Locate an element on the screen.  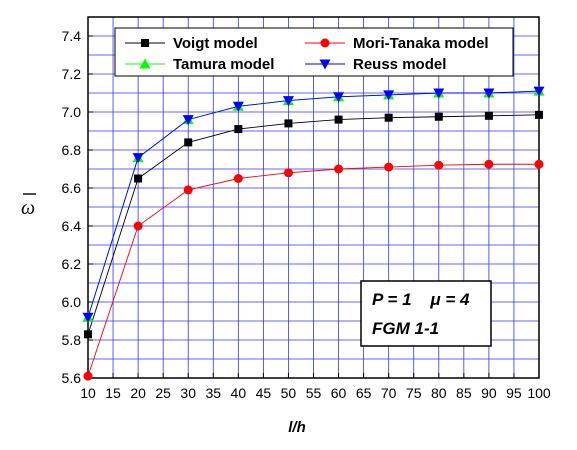
legend-box is located at coordinates (314, 52).